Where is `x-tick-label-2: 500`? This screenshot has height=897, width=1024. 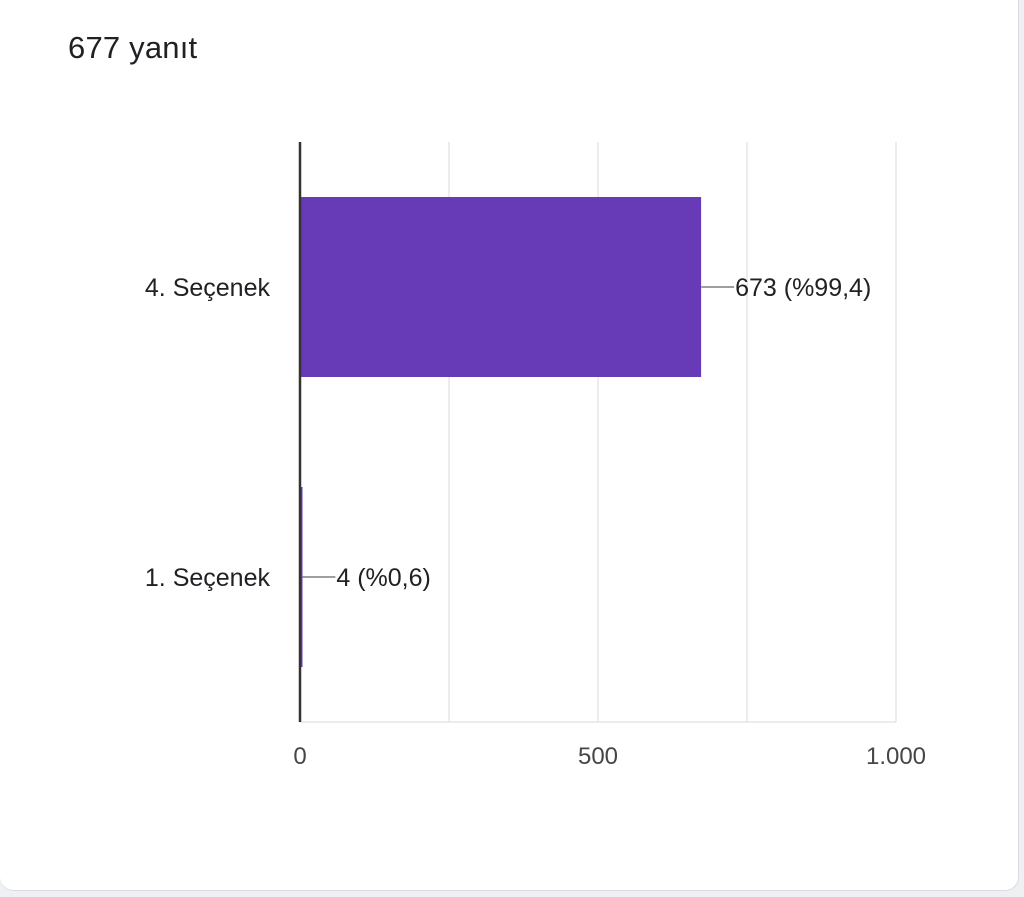
x-tick-label-2: 500 is located at coordinates (598, 756).